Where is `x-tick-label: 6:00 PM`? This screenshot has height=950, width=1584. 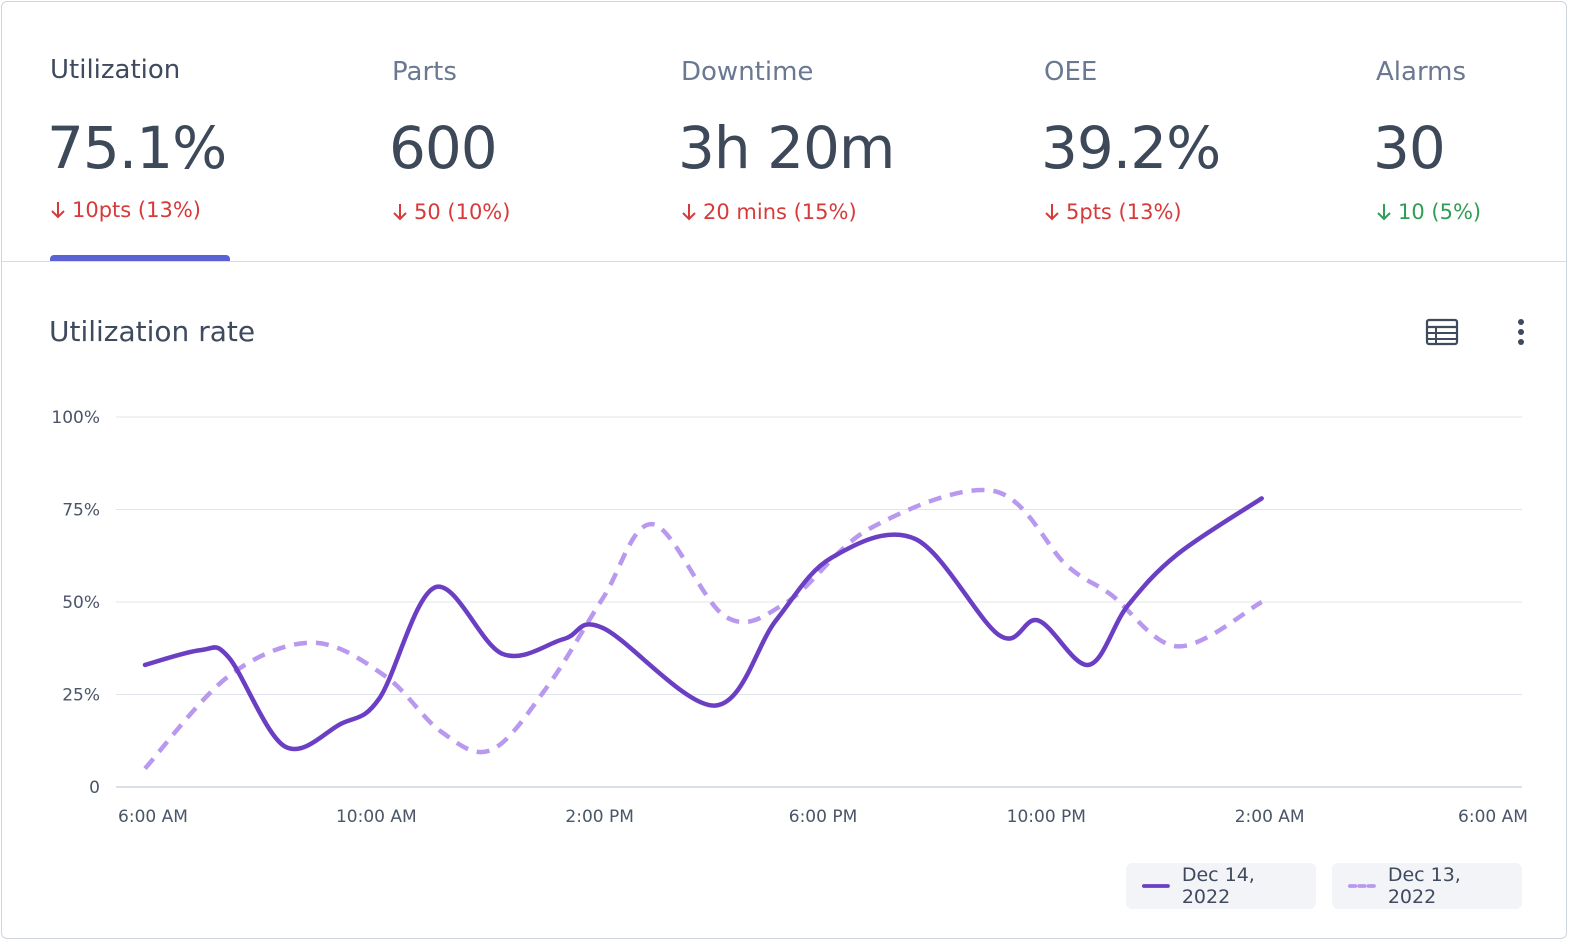
x-tick-label: 6:00 PM is located at coordinates (823, 817).